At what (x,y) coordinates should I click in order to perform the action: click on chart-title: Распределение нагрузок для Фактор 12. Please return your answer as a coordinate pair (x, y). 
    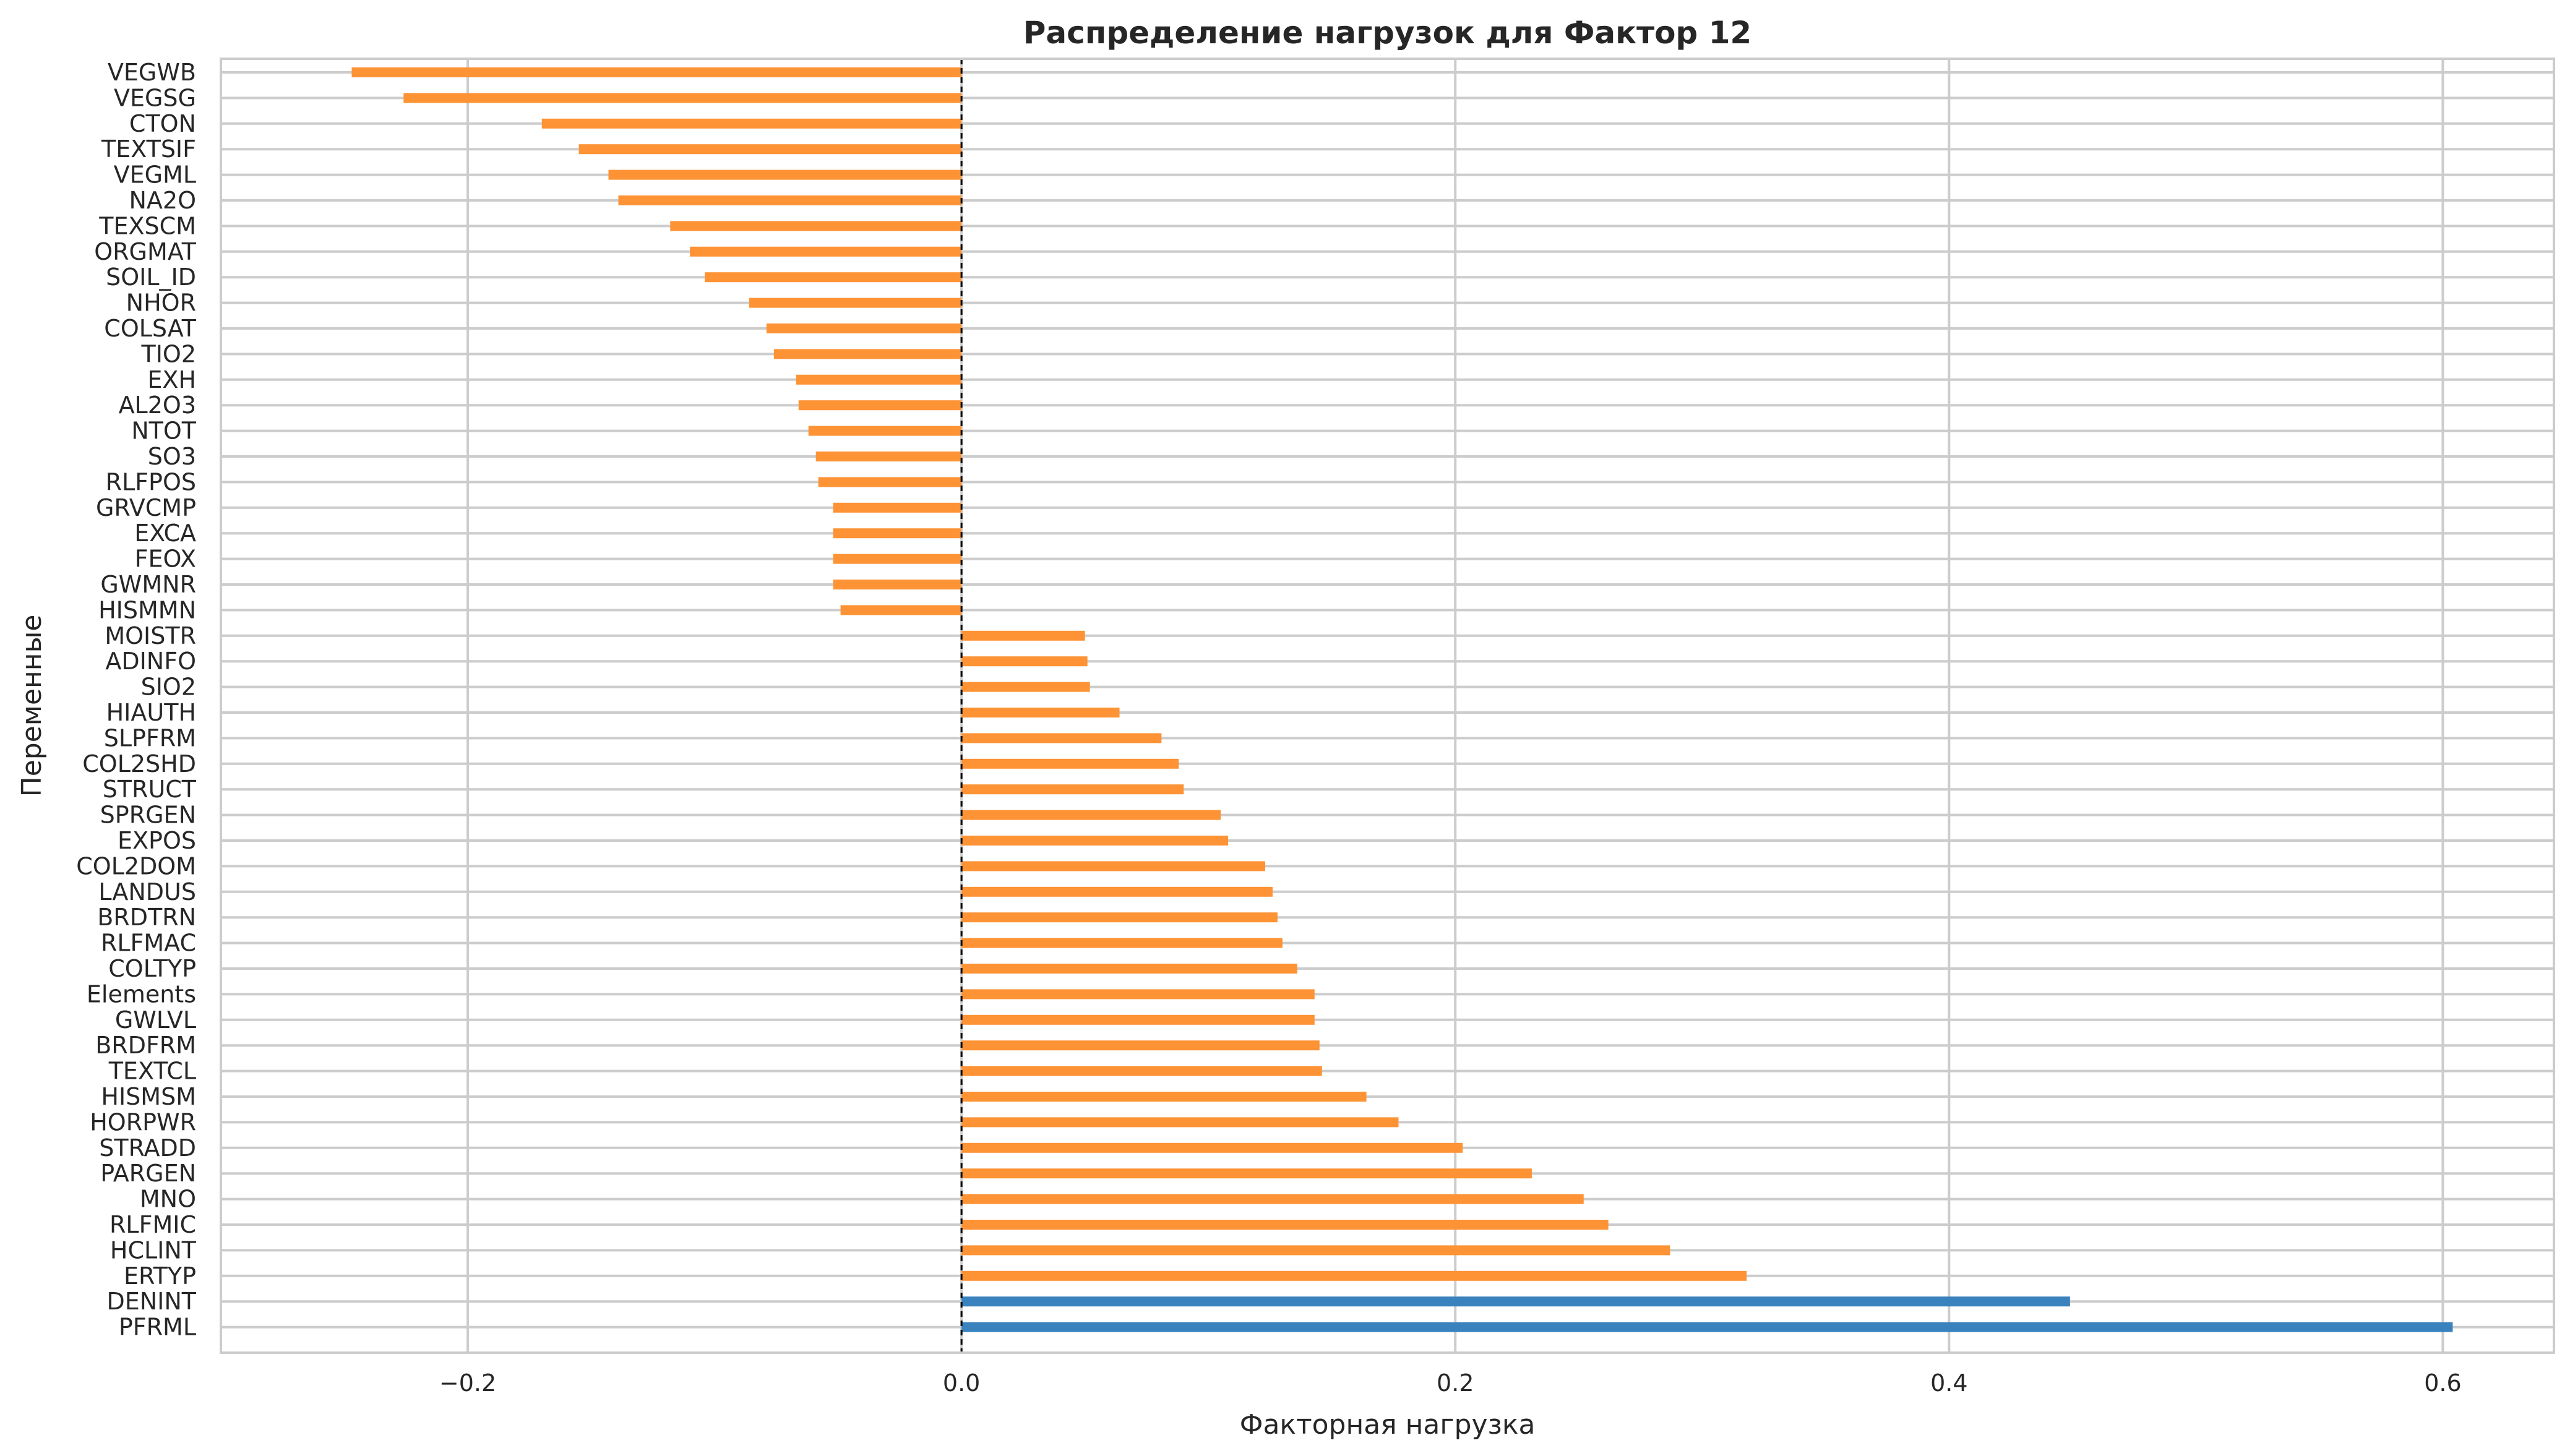
    Looking at the image, I should click on (1387, 33).